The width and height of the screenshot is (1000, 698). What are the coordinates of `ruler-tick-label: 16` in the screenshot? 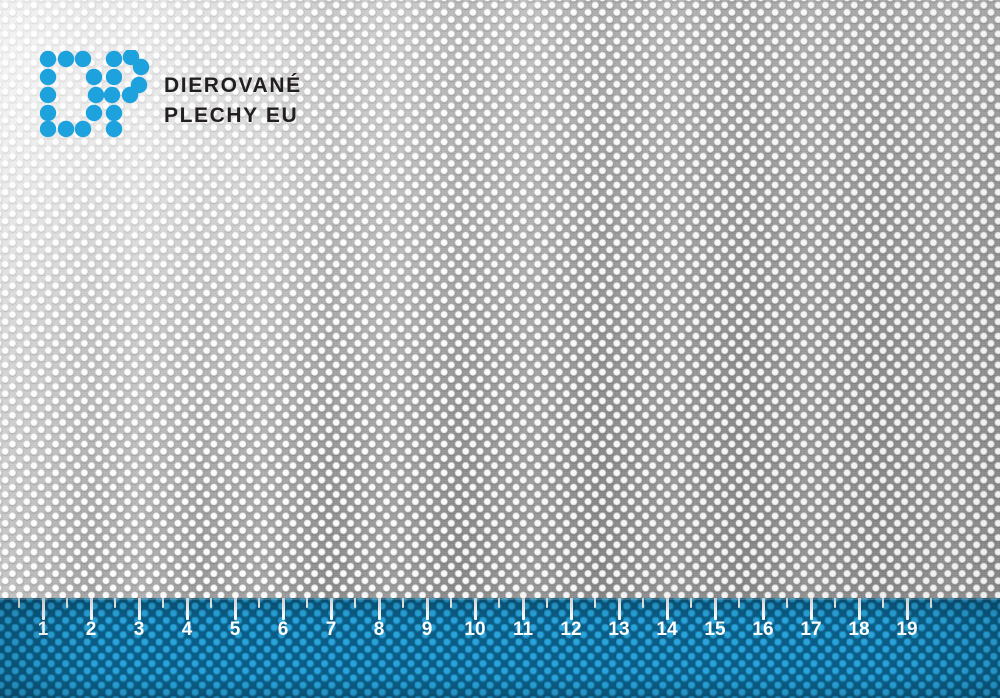 It's located at (763, 629).